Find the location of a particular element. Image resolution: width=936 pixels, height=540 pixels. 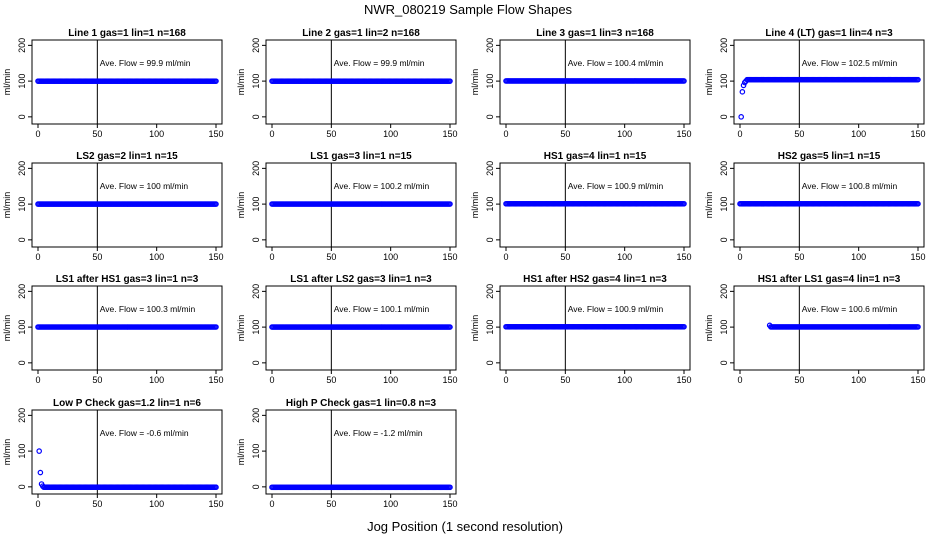

panel-title: Line 2 gas=1 lin=2 n=168 is located at coordinates (361, 33).